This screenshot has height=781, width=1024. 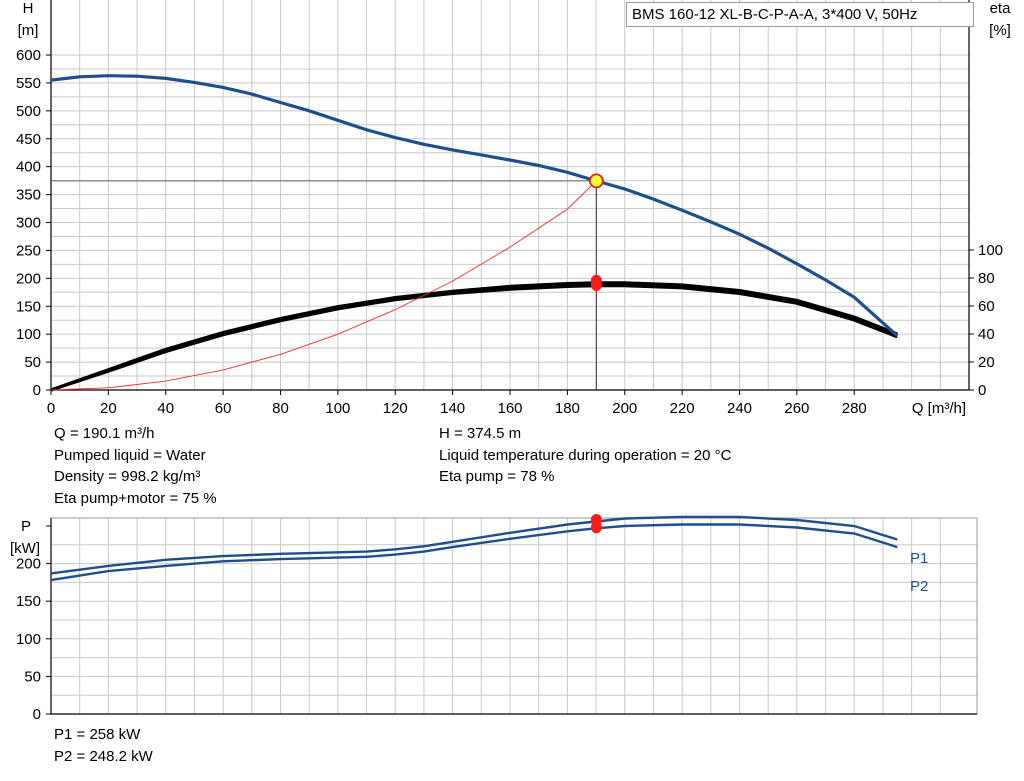 What do you see at coordinates (28, 278) in the screenshot?
I see `y-left-tick-label: 200` at bounding box center [28, 278].